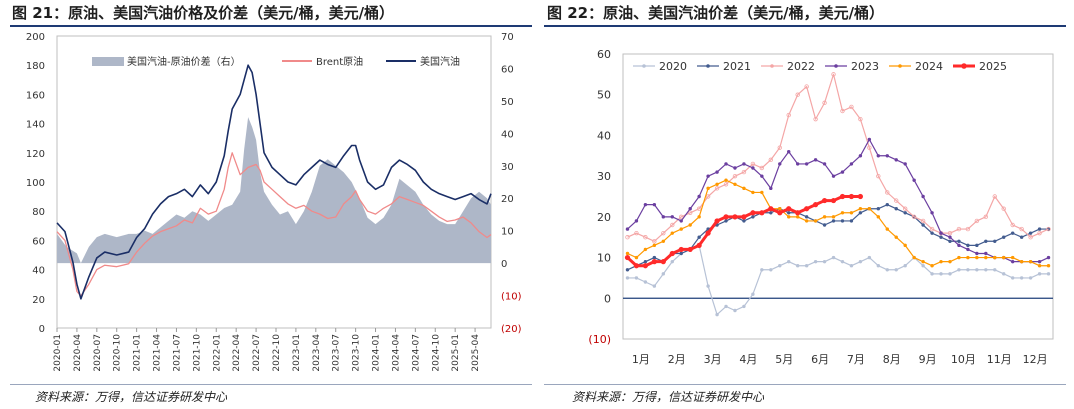 This screenshot has width=1074, height=409. Describe the element at coordinates (604, 54) in the screenshot. I see `y-tick-label: 60` at that location.